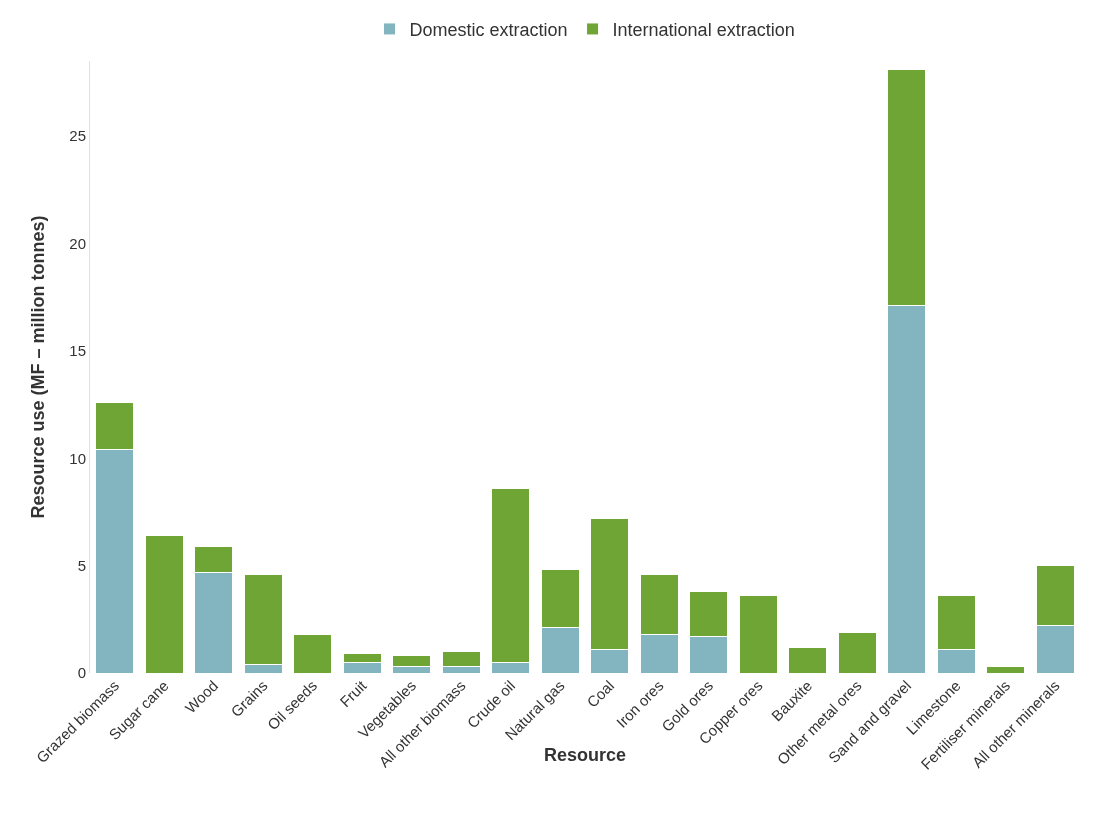  Describe the element at coordinates (81, 673) in the screenshot. I see `y-tick-label: 0` at that location.